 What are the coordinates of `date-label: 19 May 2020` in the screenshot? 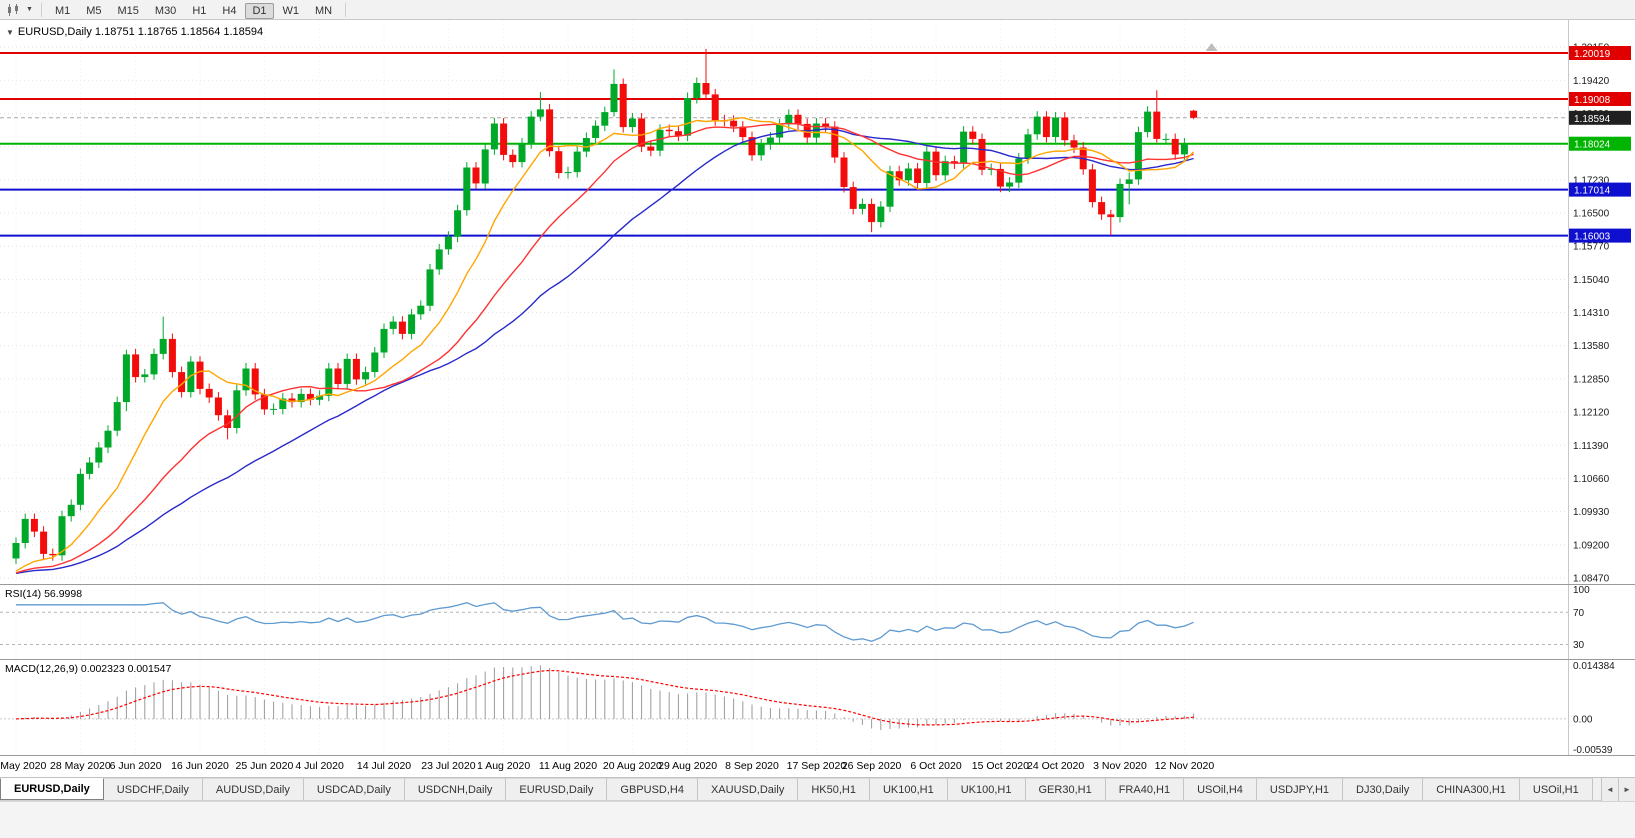 It's located at (23, 766).